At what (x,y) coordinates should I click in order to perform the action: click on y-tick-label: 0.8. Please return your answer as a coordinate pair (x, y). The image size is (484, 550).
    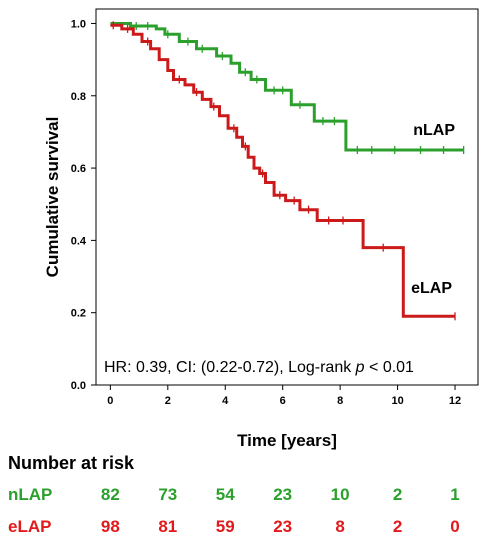
    Looking at the image, I should click on (78, 97).